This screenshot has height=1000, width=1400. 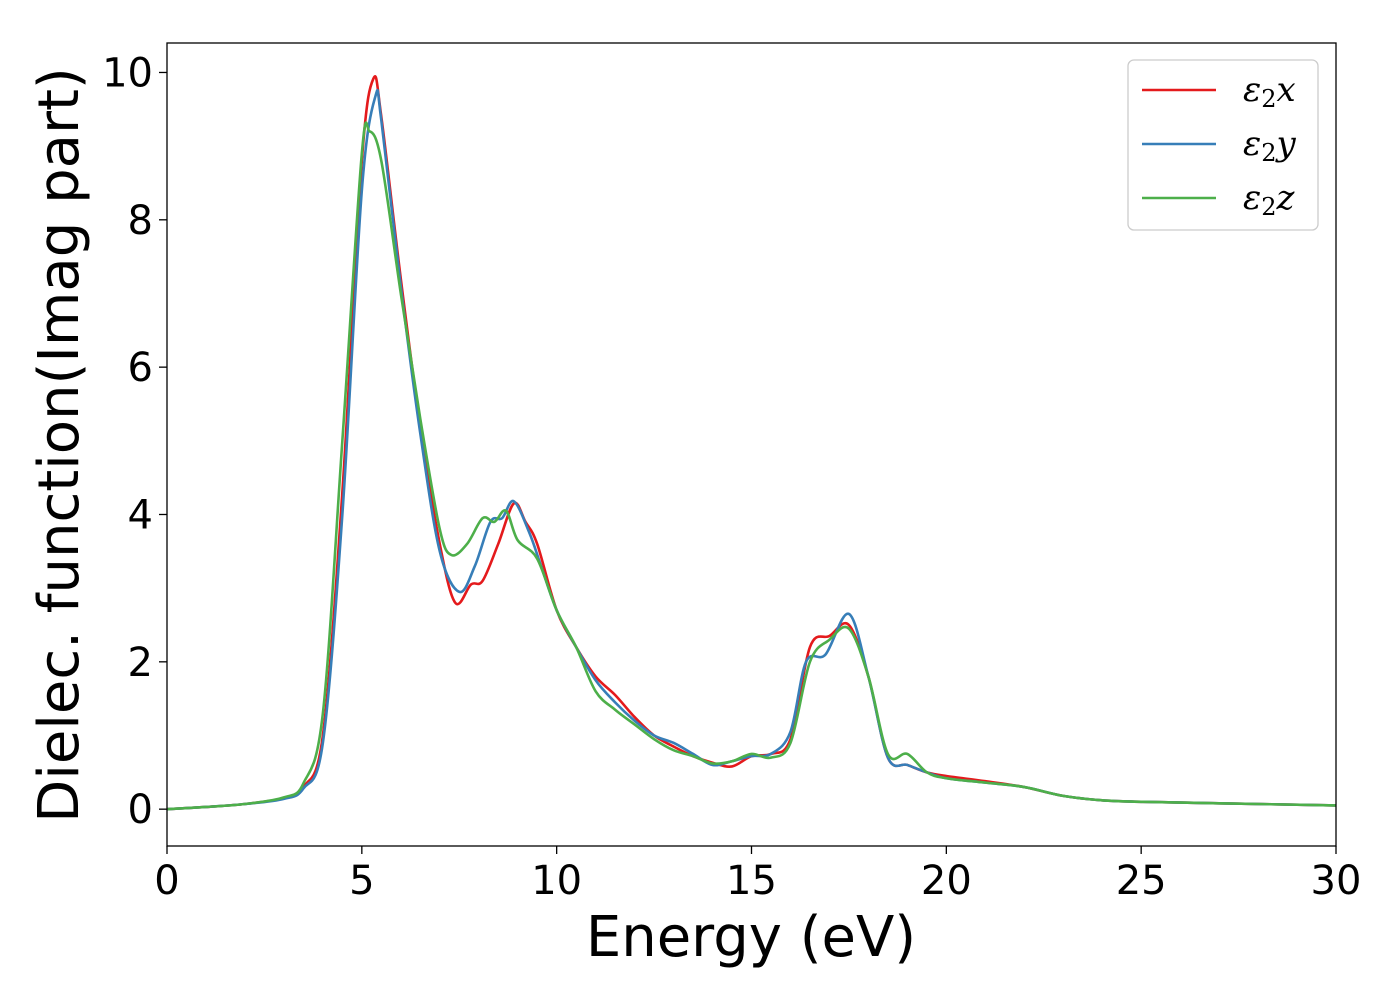 I want to click on legend: ε2x ε2y ε2z, so click(x=1223, y=145).